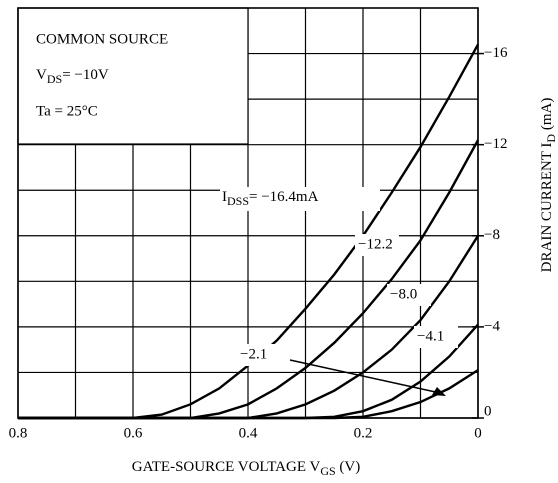 The width and height of the screenshot is (558, 483). I want to click on x-tick-label: 0.4, so click(248, 433).